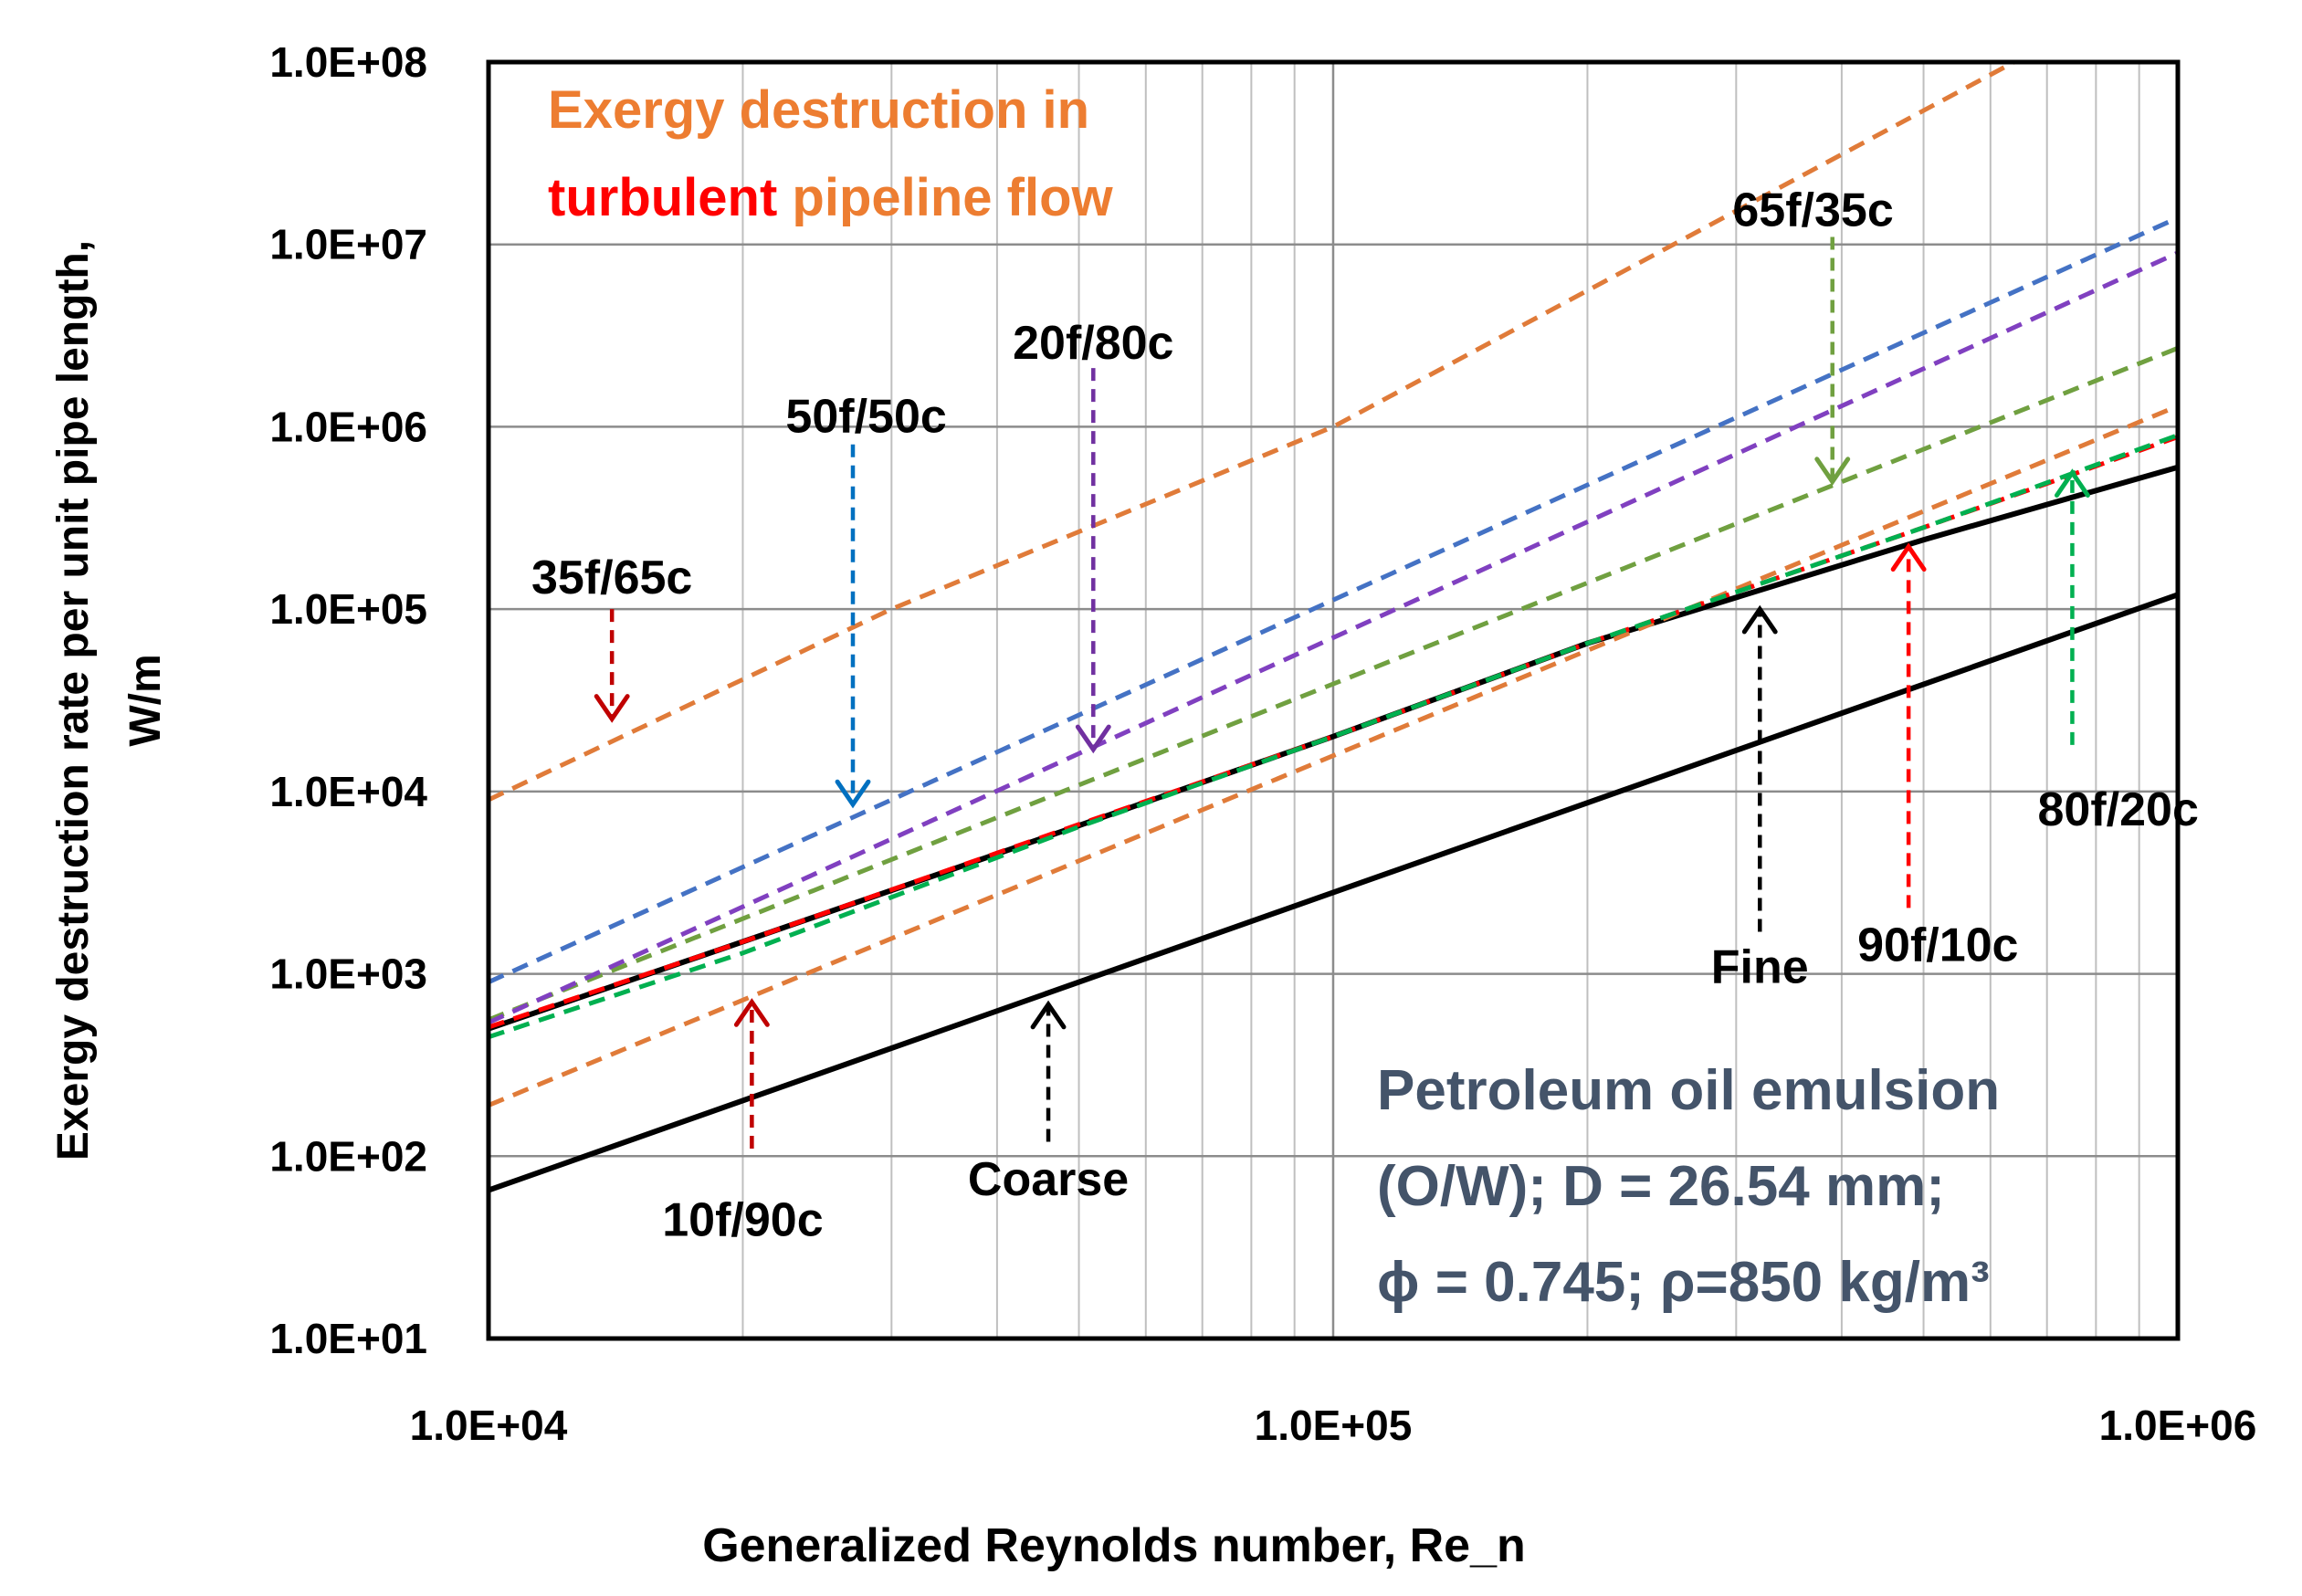  Describe the element at coordinates (348, 791) in the screenshot. I see `y-tick-label: 1.0E+04` at that location.